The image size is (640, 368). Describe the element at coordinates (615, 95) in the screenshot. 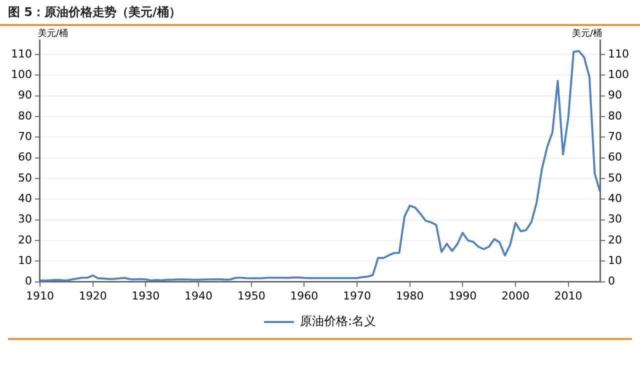

I see `y2-tick-label: 90` at that location.